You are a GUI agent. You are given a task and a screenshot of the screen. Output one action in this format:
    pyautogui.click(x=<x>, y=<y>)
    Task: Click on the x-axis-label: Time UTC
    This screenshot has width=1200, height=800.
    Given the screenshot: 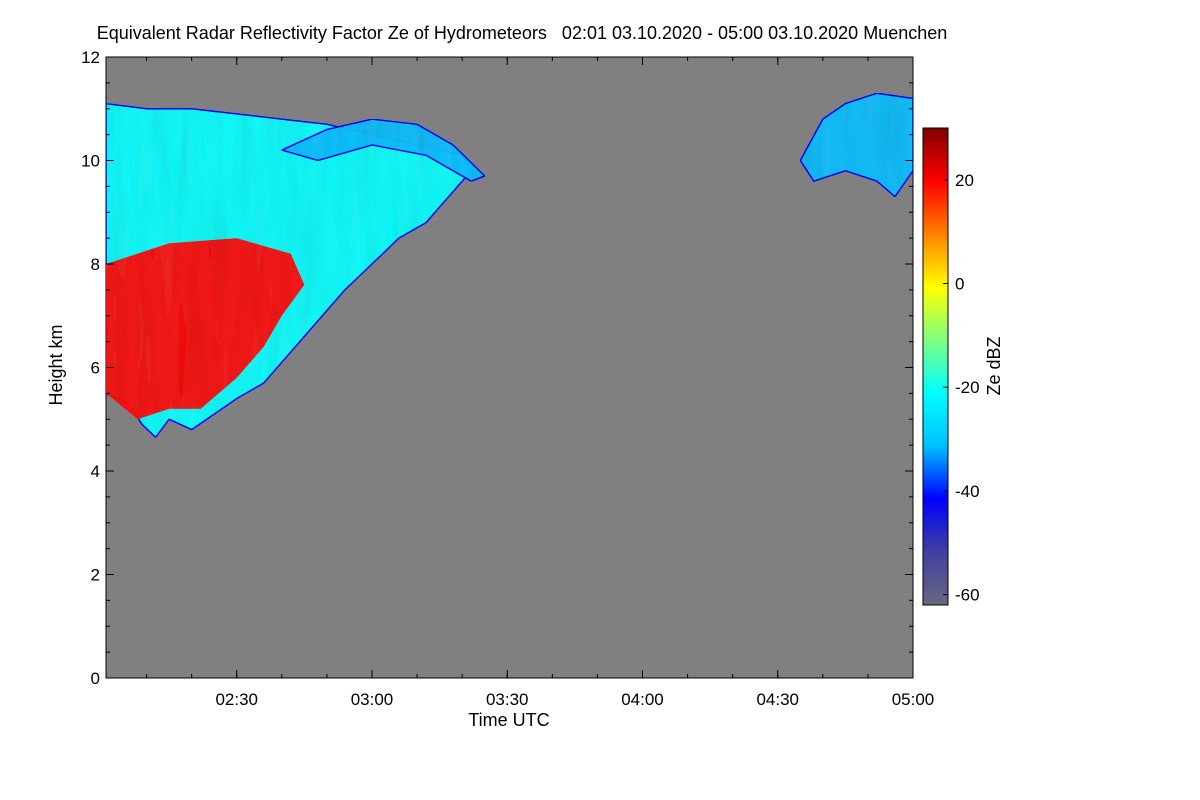 What is the action you would take?
    pyautogui.click(x=508, y=720)
    